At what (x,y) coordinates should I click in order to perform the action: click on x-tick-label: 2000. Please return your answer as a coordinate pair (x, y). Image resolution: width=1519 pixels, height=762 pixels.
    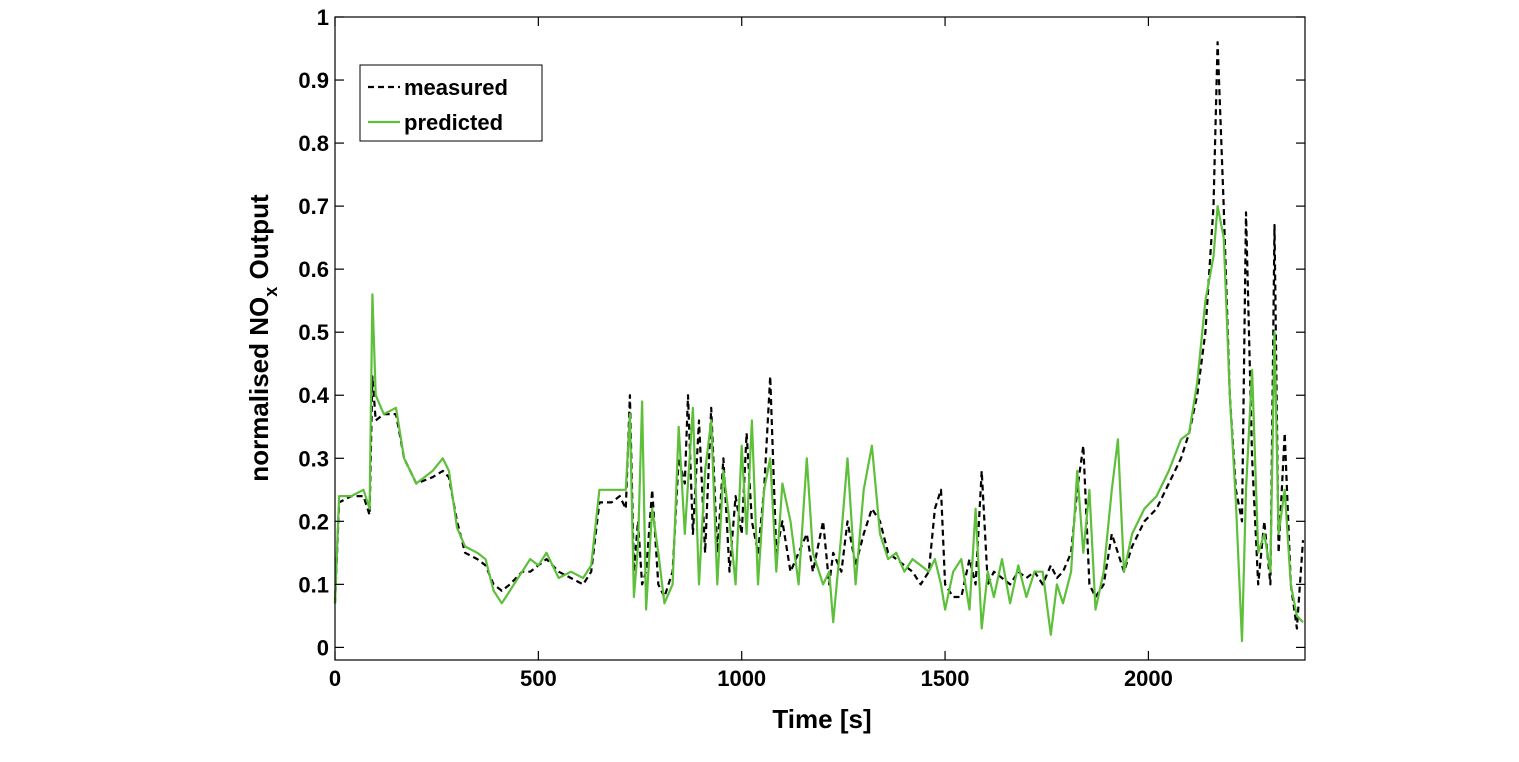
    Looking at the image, I should click on (1148, 678).